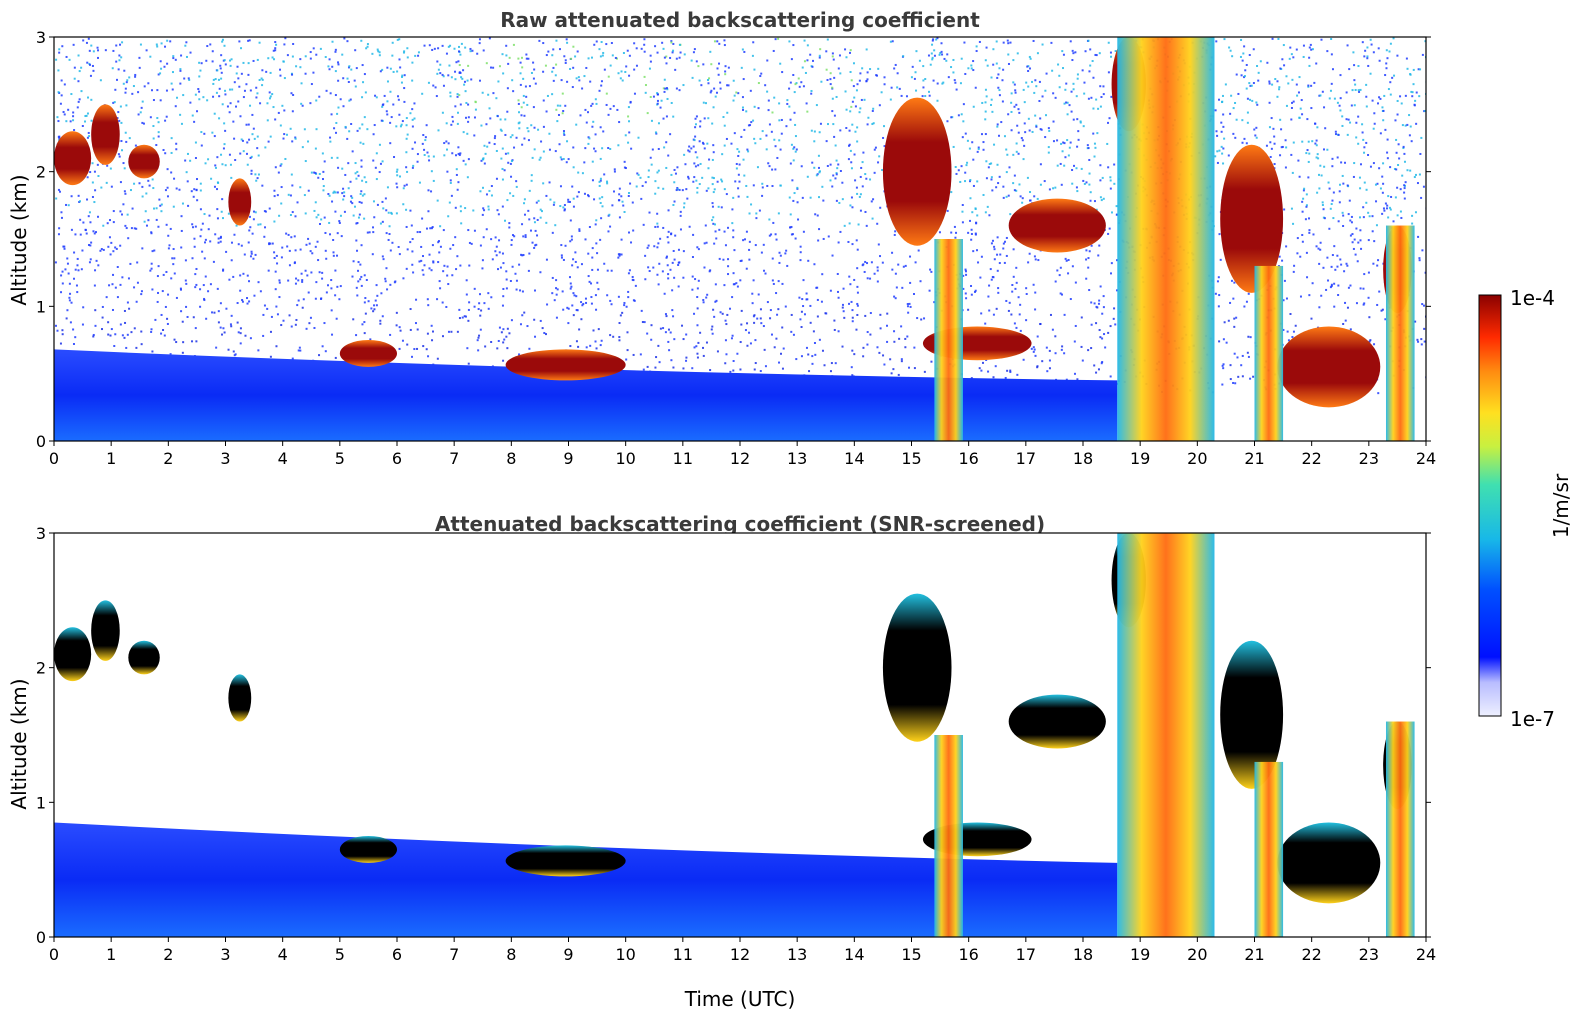 The width and height of the screenshot is (1595, 1020). I want to click on colorbar: 1e-4 1e-7 1/m/sr, so click(1525, 508).